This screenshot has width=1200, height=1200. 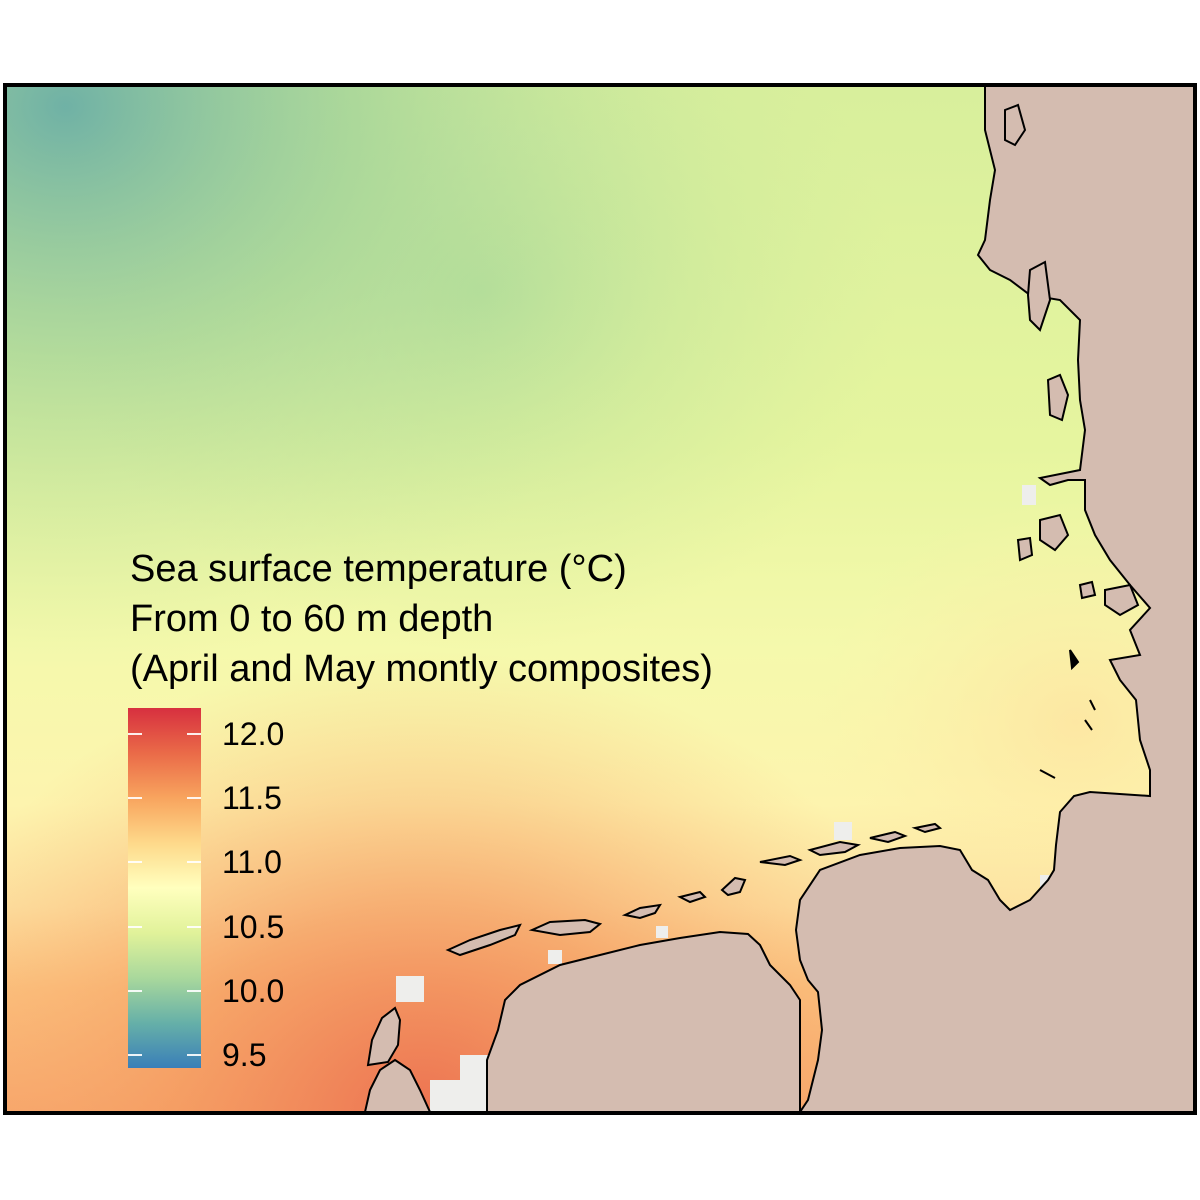 I want to click on coastline-details, so click(x=1067, y=714).